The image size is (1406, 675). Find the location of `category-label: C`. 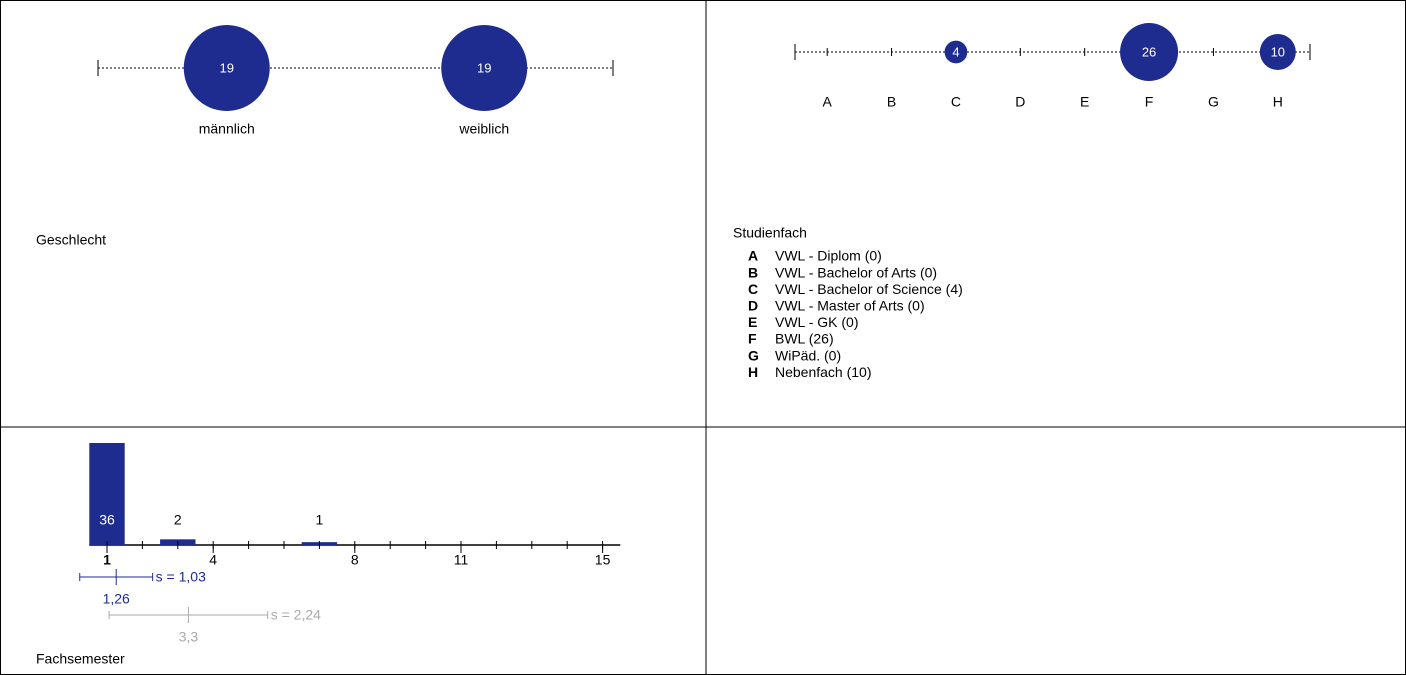

category-label: C is located at coordinates (956, 102).